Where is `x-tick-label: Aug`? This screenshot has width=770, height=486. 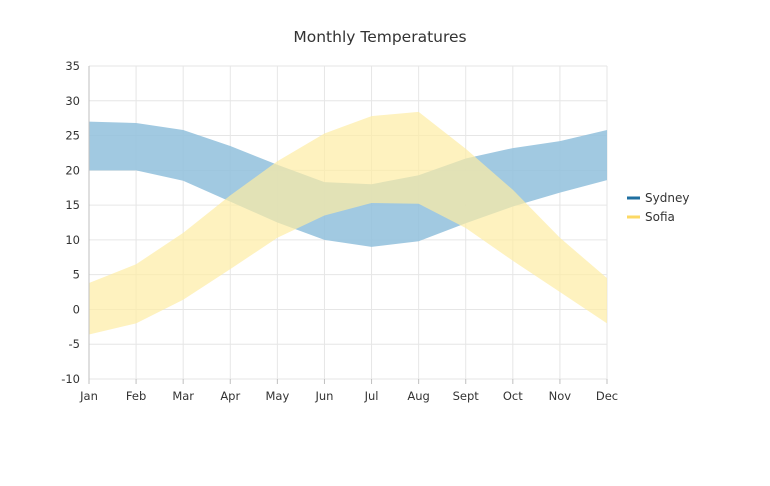
x-tick-label: Aug is located at coordinates (418, 396).